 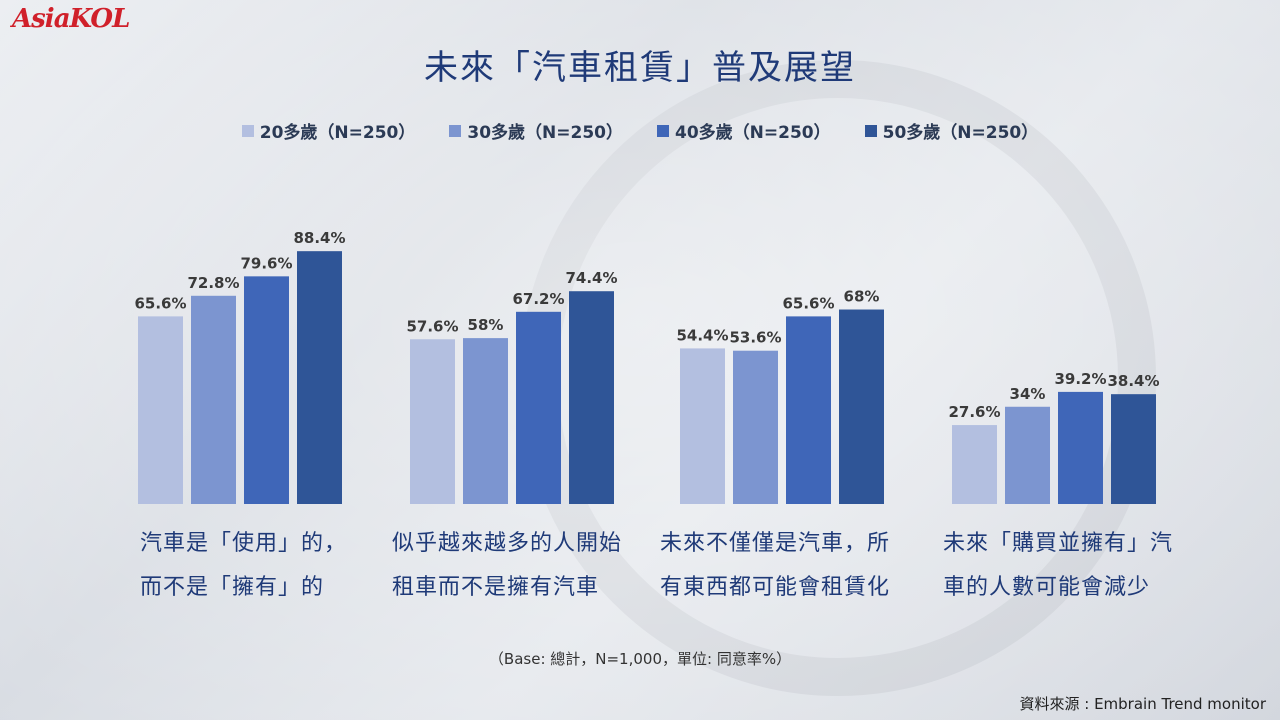 What do you see at coordinates (1058, 543) in the screenshot?
I see `category-label-line: 未來「購買並擁有」汽` at bounding box center [1058, 543].